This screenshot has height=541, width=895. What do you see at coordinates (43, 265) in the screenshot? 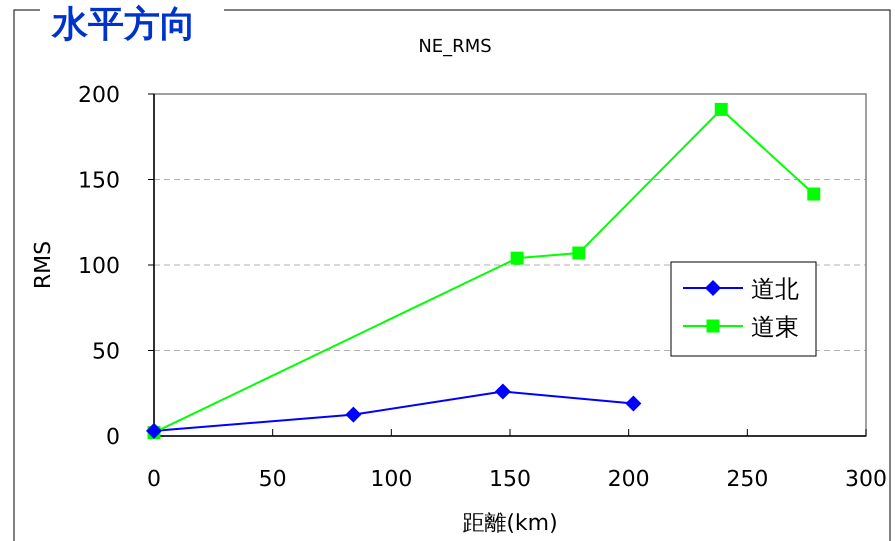
I see `y-axis-title: RMS` at bounding box center [43, 265].